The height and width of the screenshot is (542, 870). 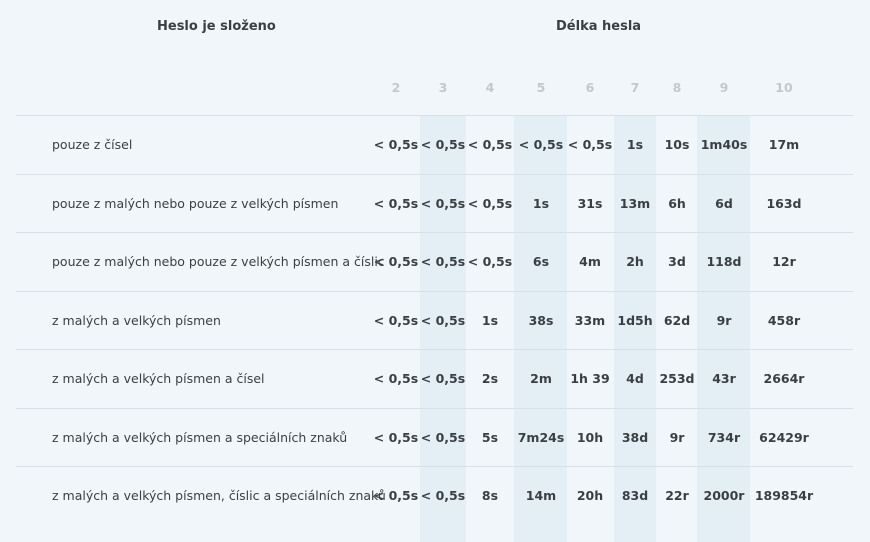 What do you see at coordinates (784, 203) in the screenshot?
I see `crack-time-cell: 163d` at bounding box center [784, 203].